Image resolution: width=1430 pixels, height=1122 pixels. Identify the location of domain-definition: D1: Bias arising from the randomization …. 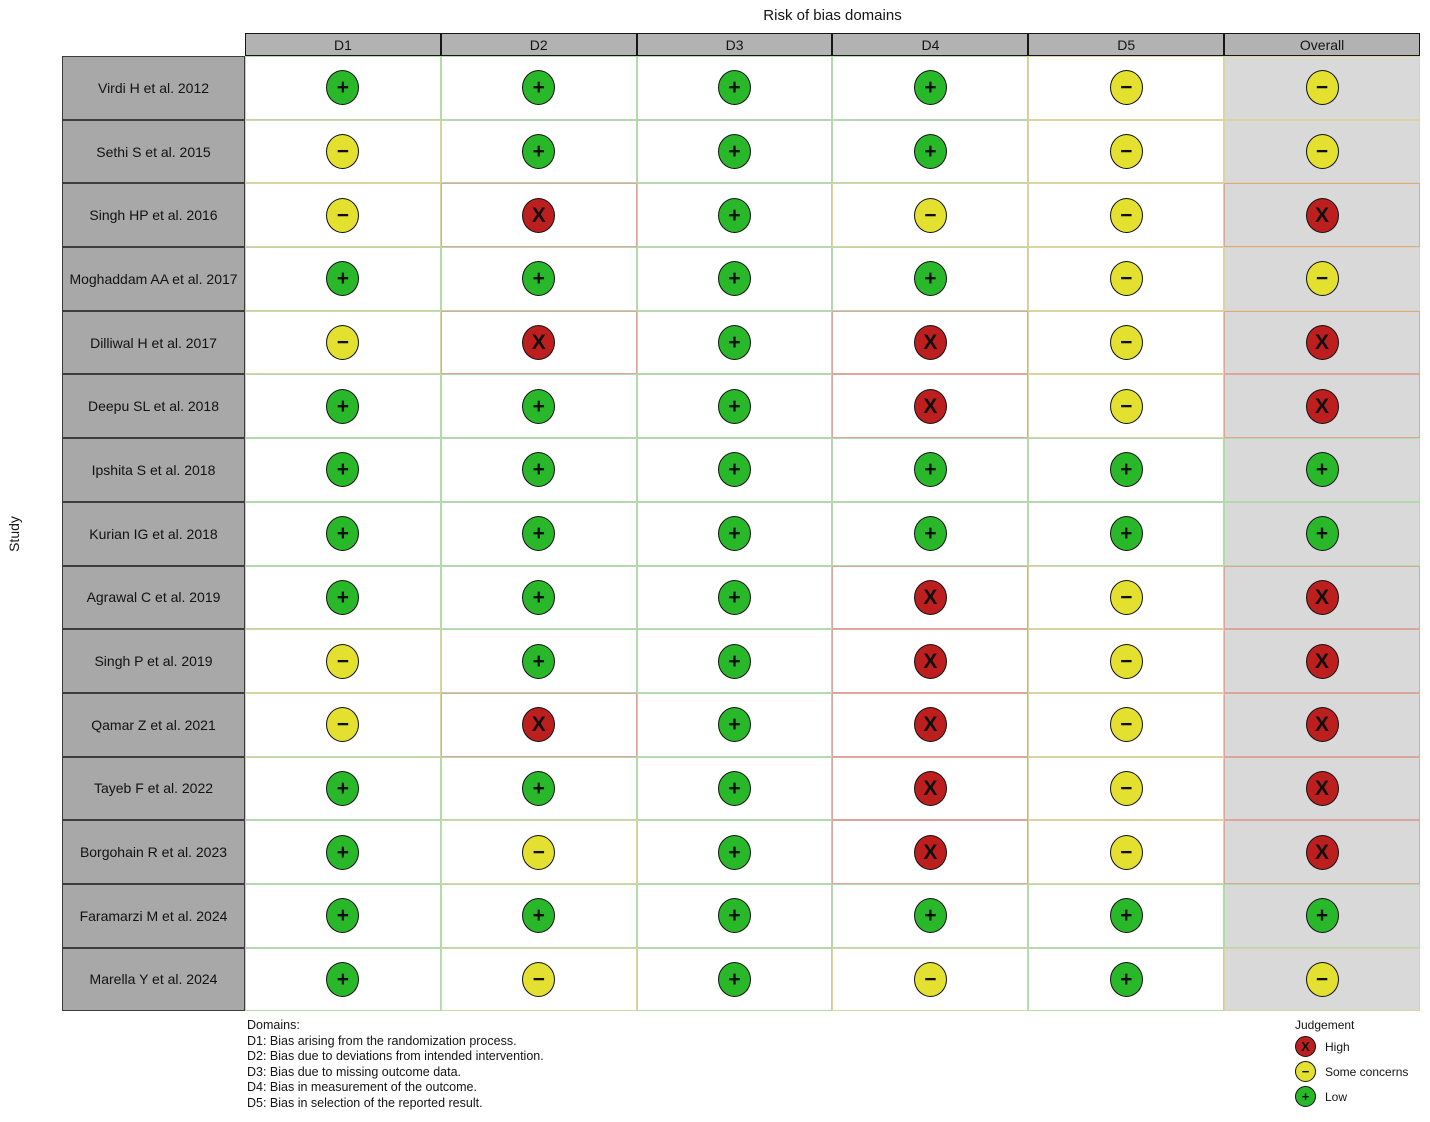
(382, 1040).